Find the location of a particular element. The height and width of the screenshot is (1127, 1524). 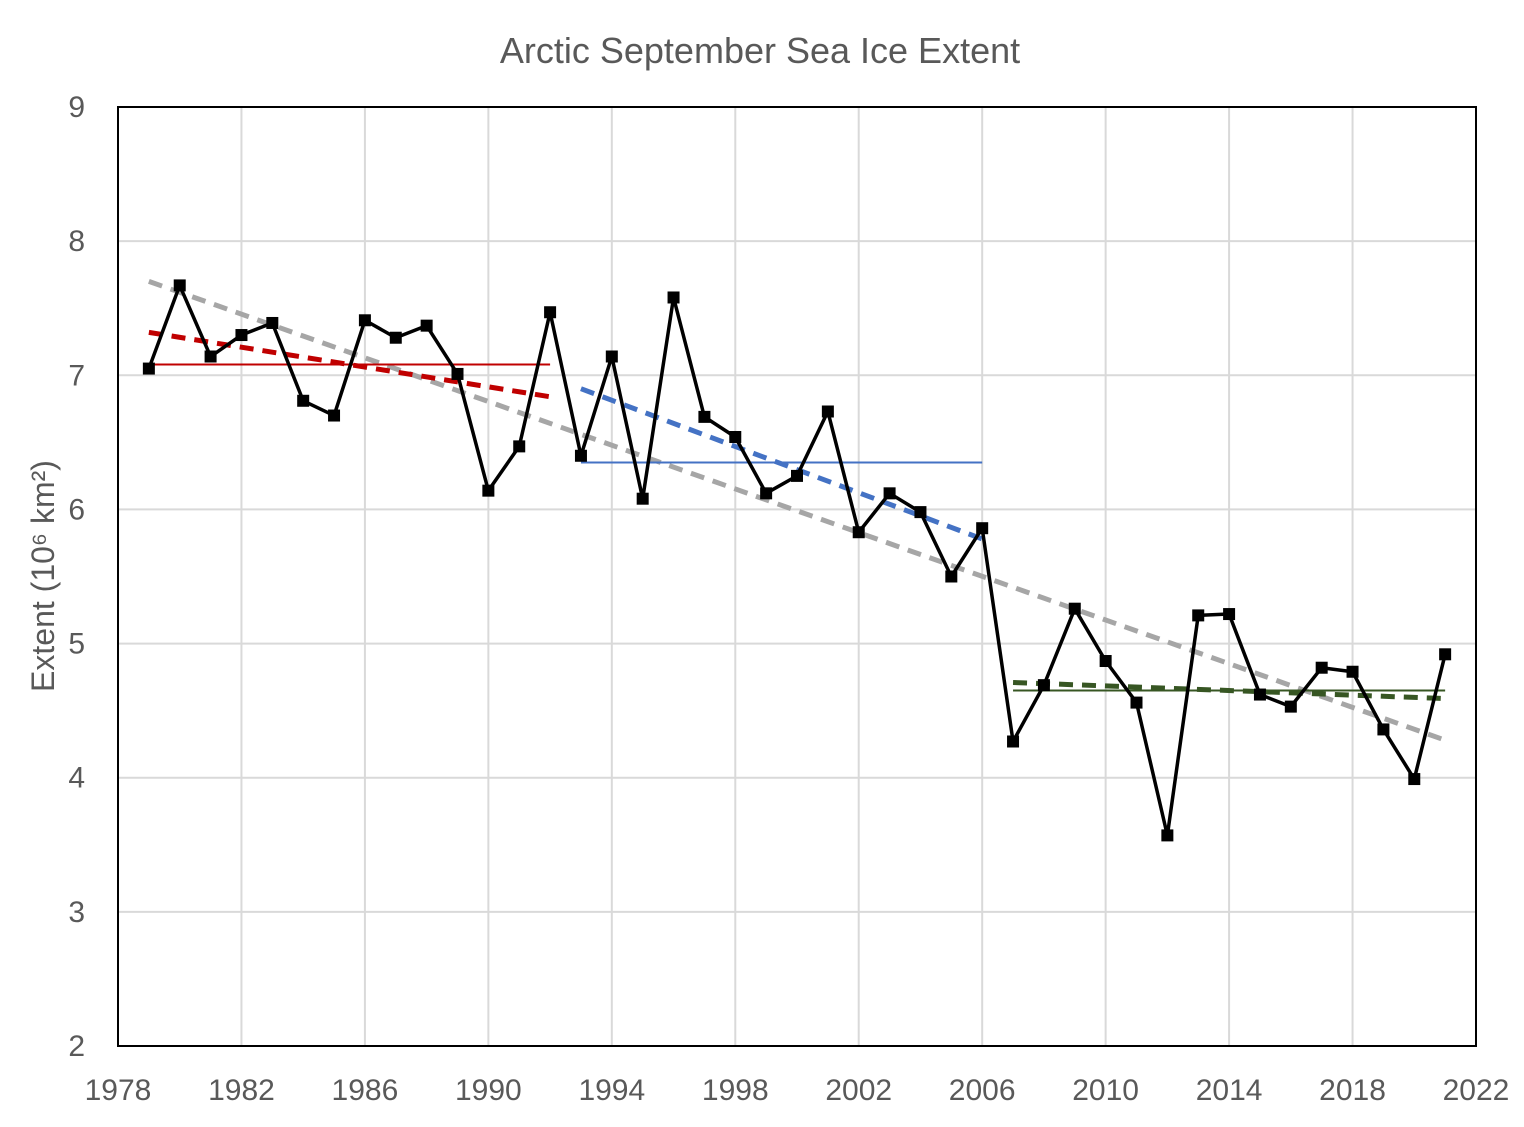

y-tick-label: 8 is located at coordinates (76, 241).